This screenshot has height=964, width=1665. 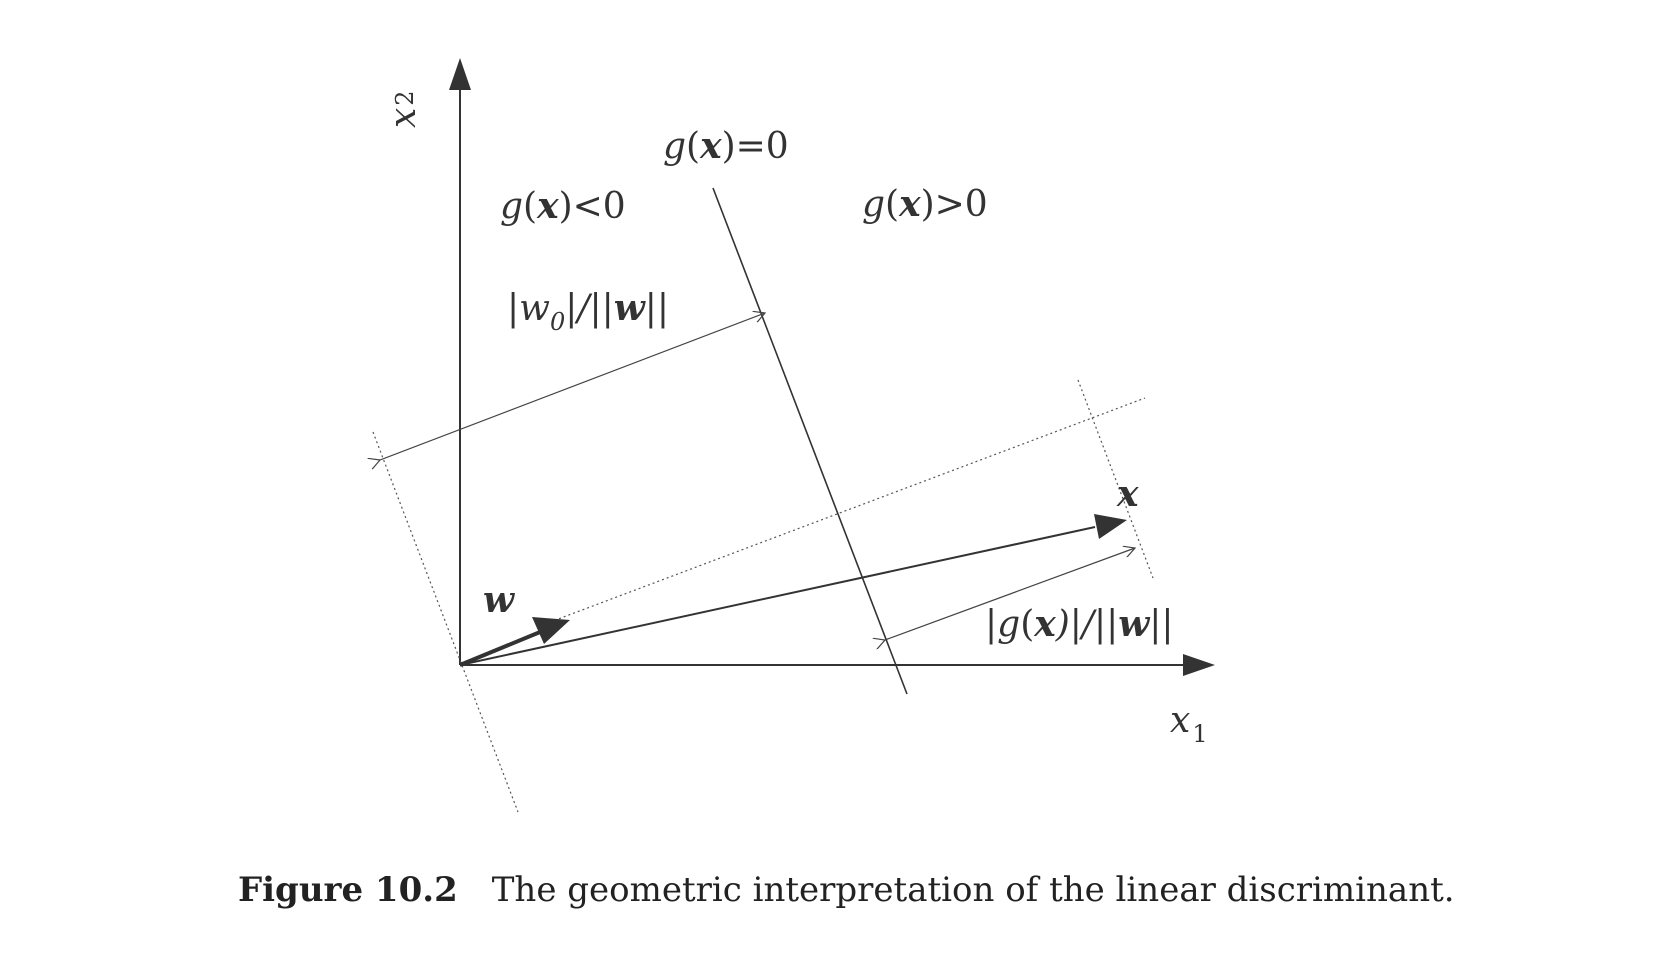 What do you see at coordinates (551, 630) in the screenshot?
I see `w-vector-arrowhead` at bounding box center [551, 630].